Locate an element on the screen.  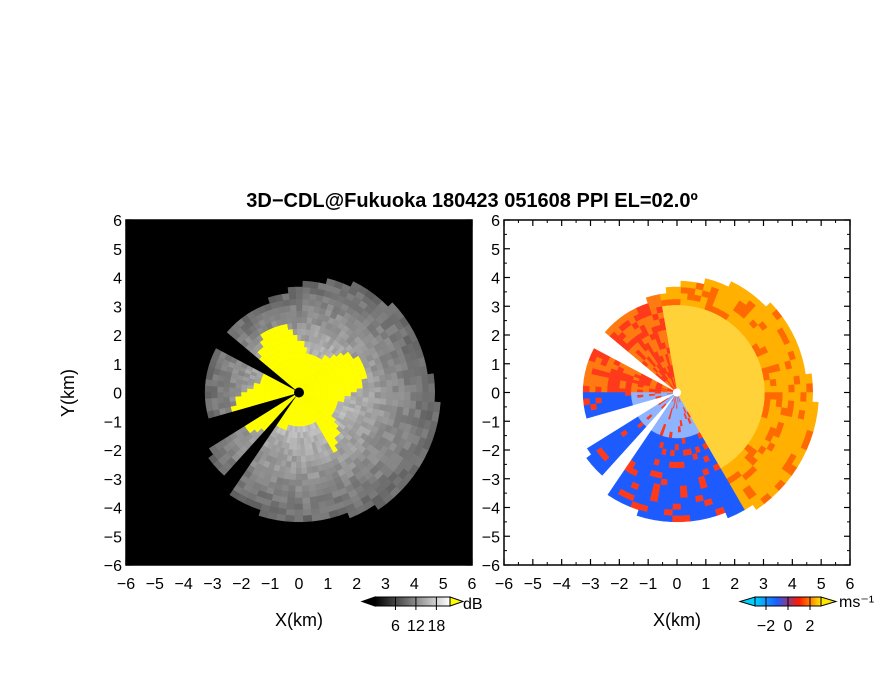
x-tick-label: 6 is located at coordinates (850, 584).